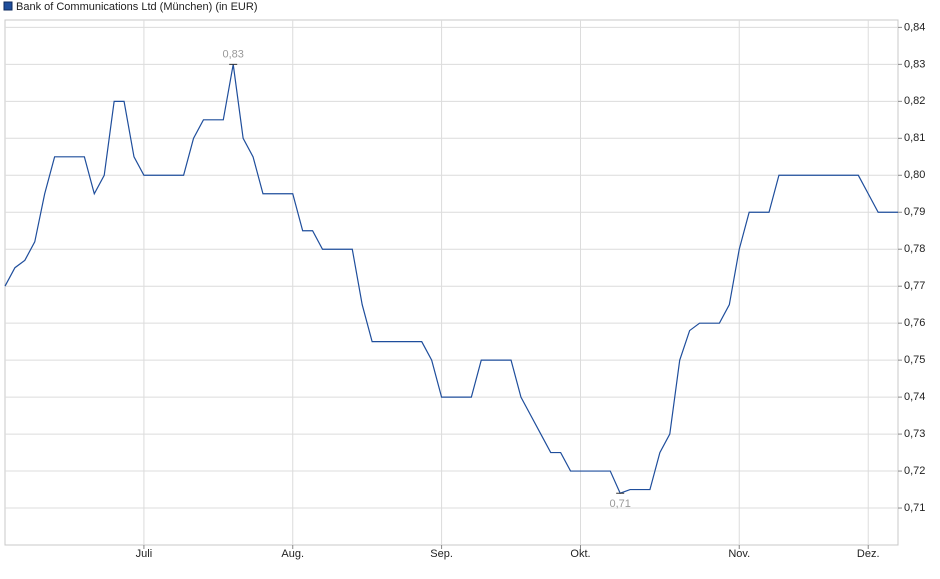  I want to click on value-label: 0,83, so click(233, 54).